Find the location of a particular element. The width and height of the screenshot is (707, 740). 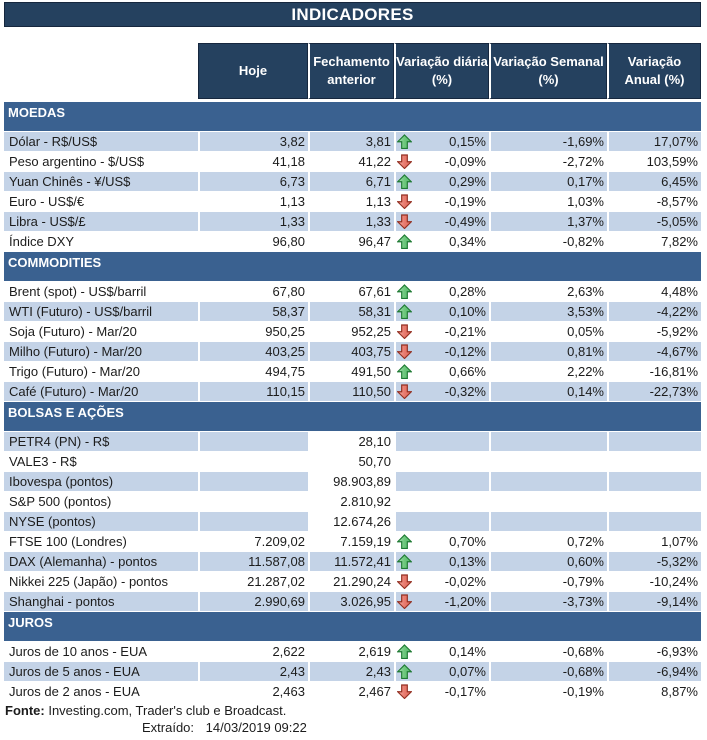

variacao-diaria-cell: -0,17% is located at coordinates (441, 691).